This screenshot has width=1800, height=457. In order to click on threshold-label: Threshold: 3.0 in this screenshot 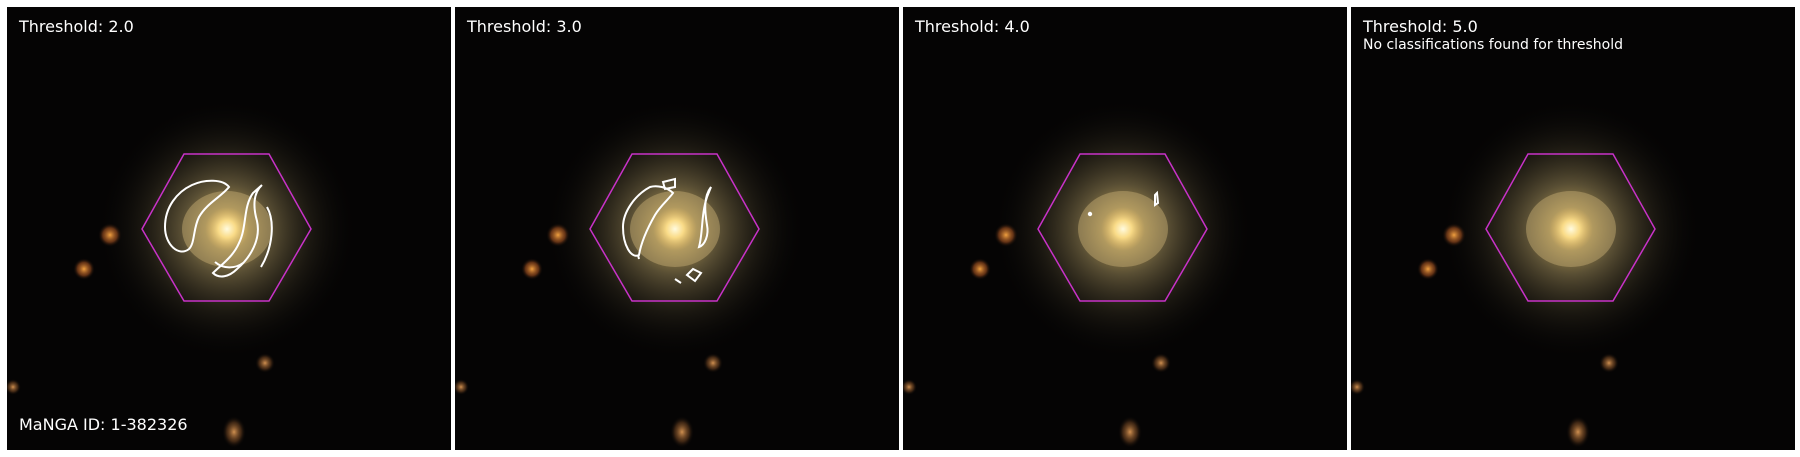, I will do `click(524, 26)`.